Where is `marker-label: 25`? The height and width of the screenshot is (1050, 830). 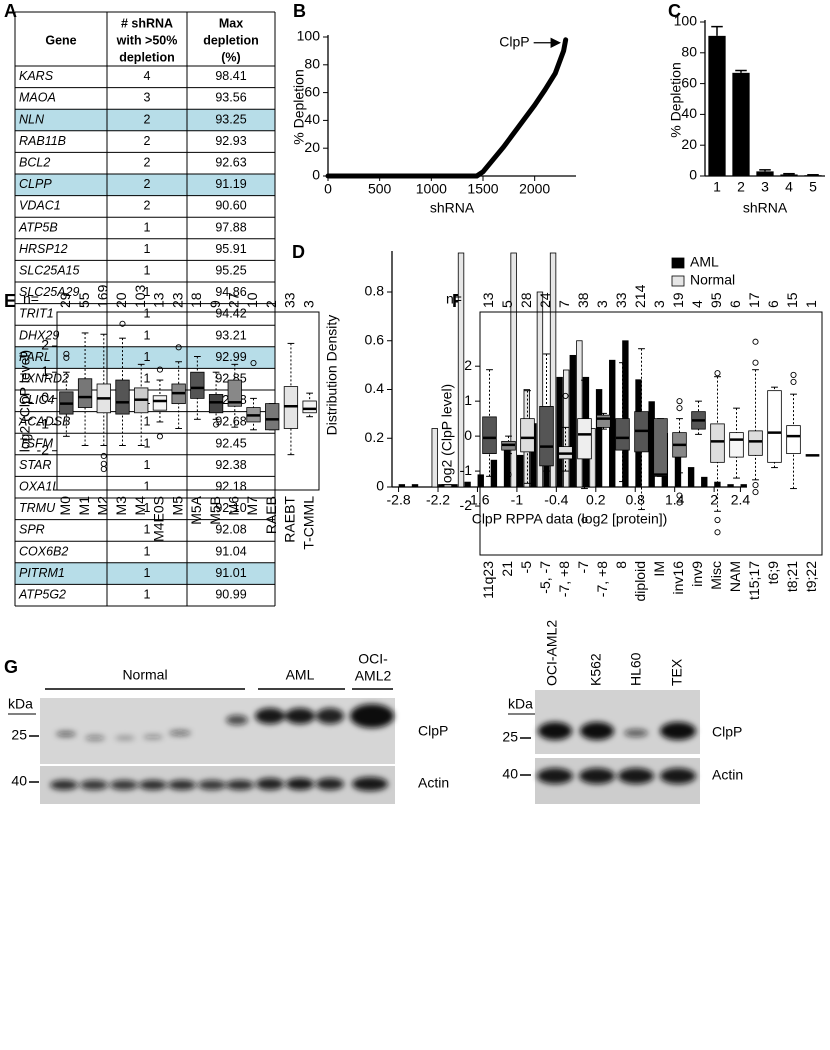 marker-label: 25 is located at coordinates (19, 735).